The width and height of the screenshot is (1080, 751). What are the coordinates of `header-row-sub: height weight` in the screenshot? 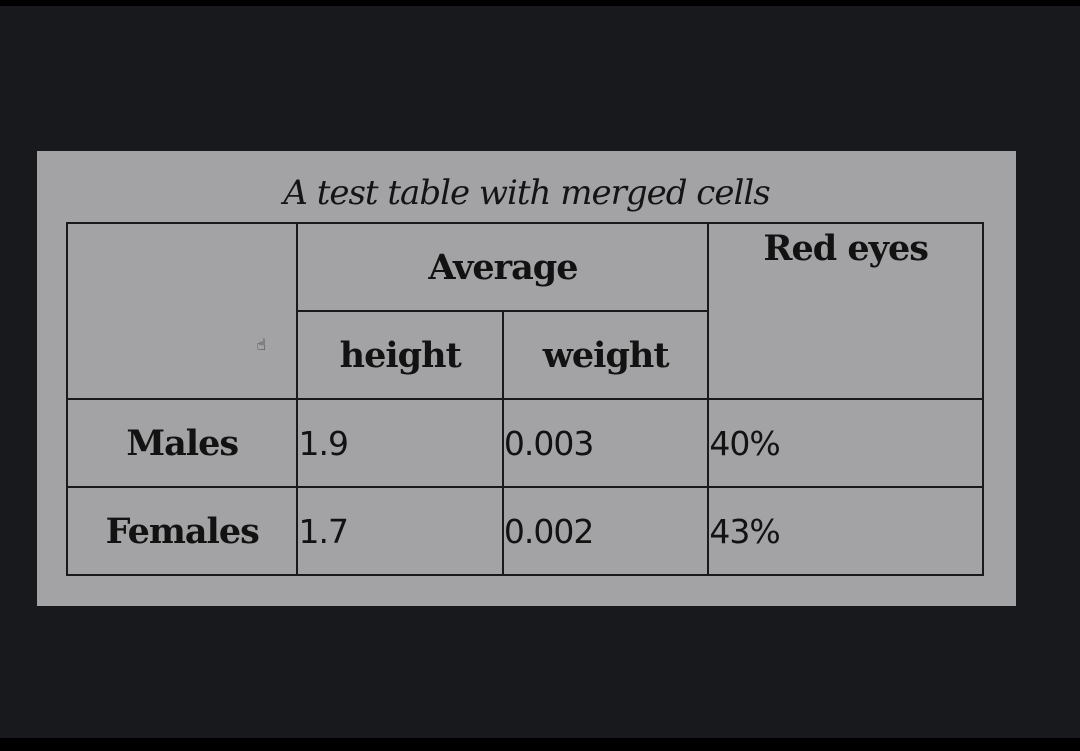 It's located at (525, 355).